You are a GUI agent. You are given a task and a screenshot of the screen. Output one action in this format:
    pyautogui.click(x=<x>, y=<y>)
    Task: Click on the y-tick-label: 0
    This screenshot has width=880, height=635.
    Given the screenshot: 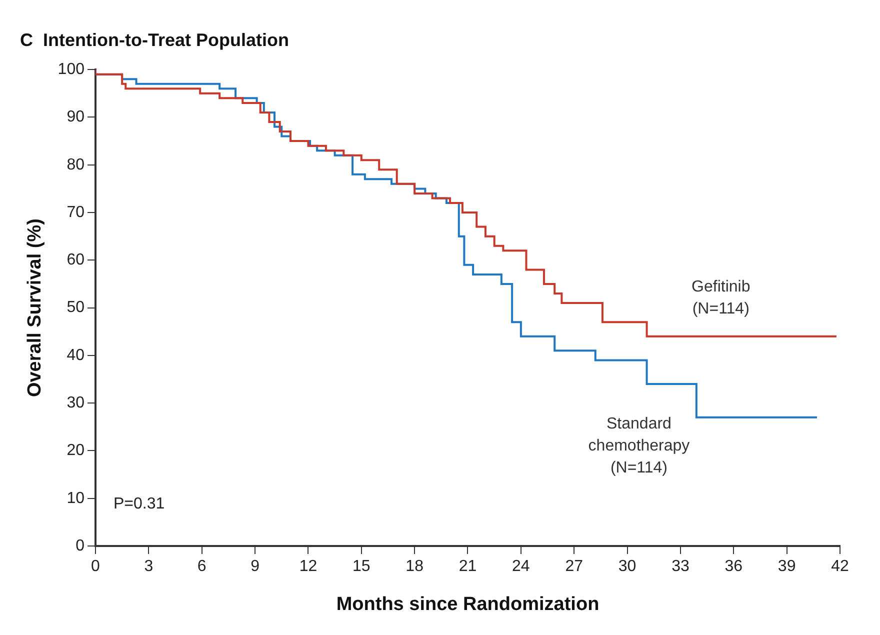 What is the action you would take?
    pyautogui.click(x=80, y=545)
    